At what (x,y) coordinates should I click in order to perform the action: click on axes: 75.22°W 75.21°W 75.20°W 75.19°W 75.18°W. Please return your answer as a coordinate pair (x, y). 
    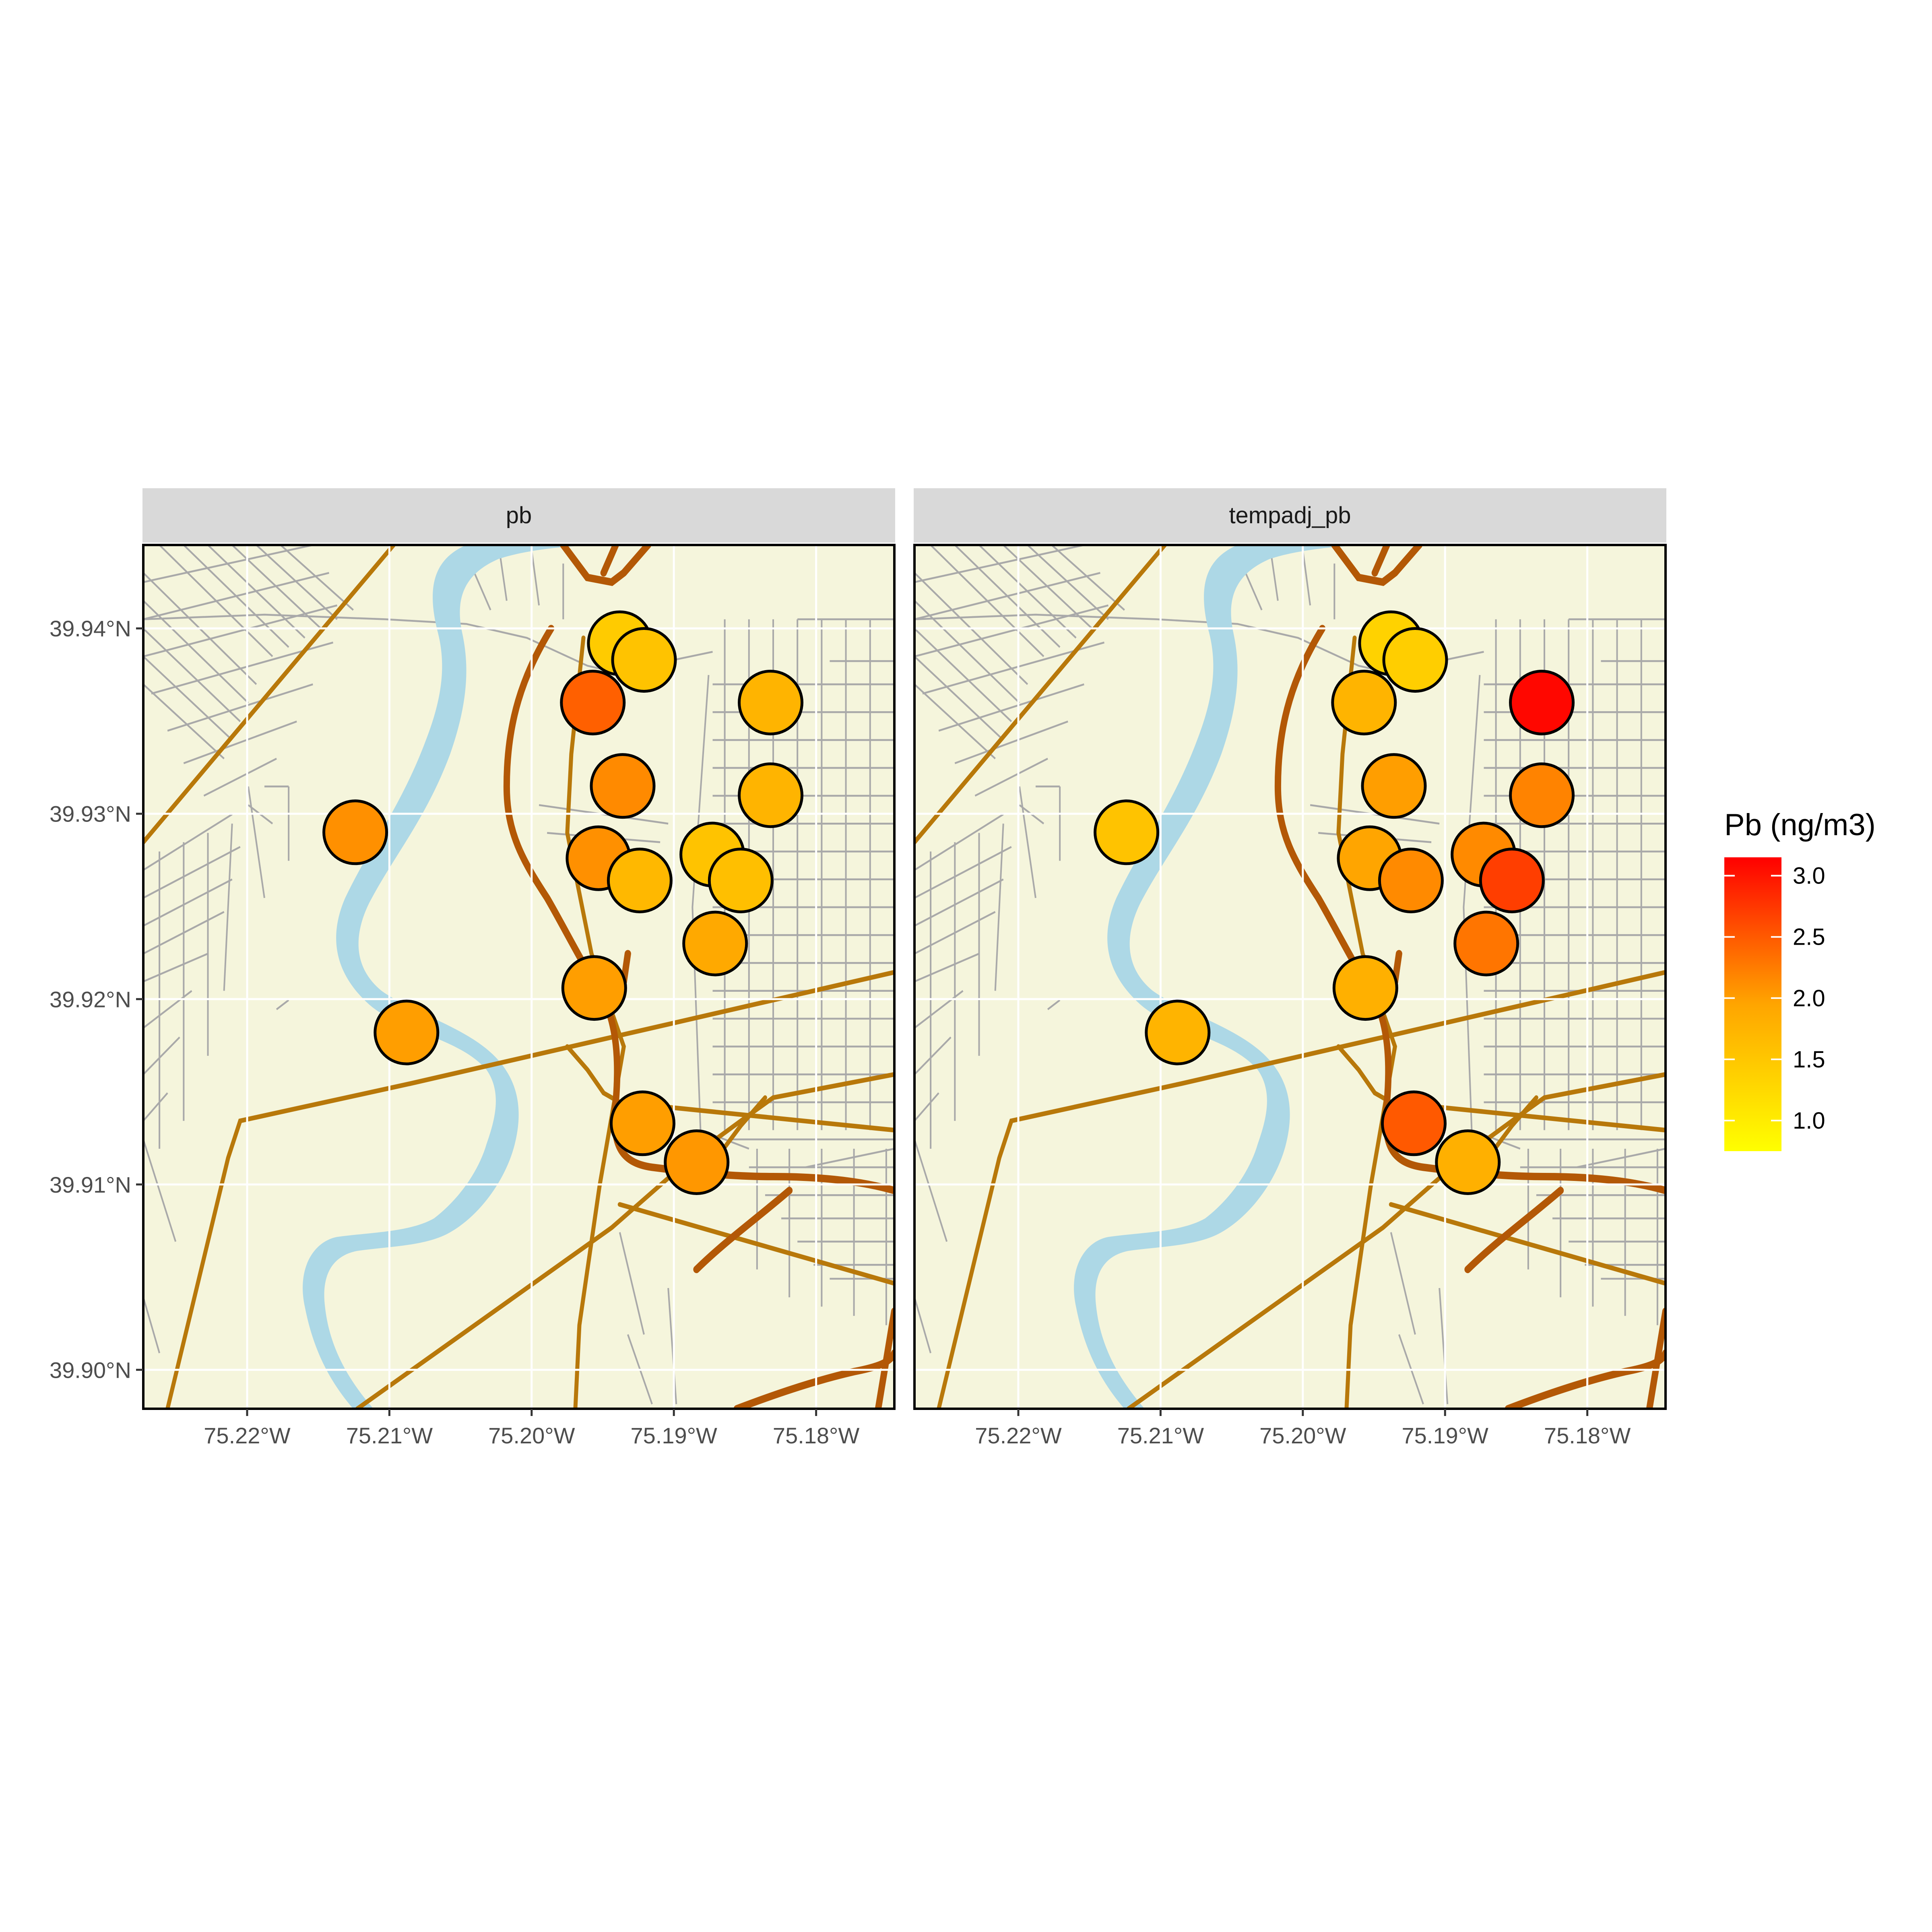
    Looking at the image, I should click on (1303, 1428).